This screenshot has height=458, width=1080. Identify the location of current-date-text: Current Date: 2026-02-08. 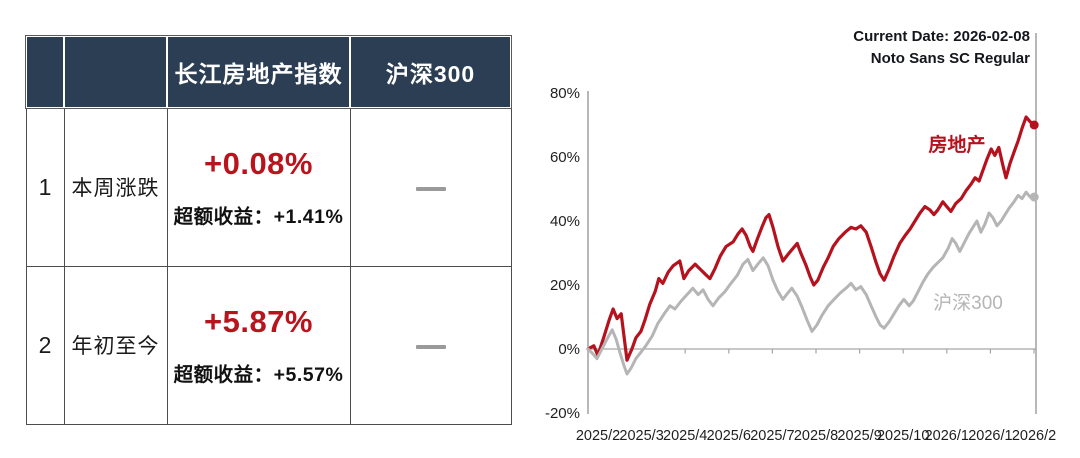
(941, 36).